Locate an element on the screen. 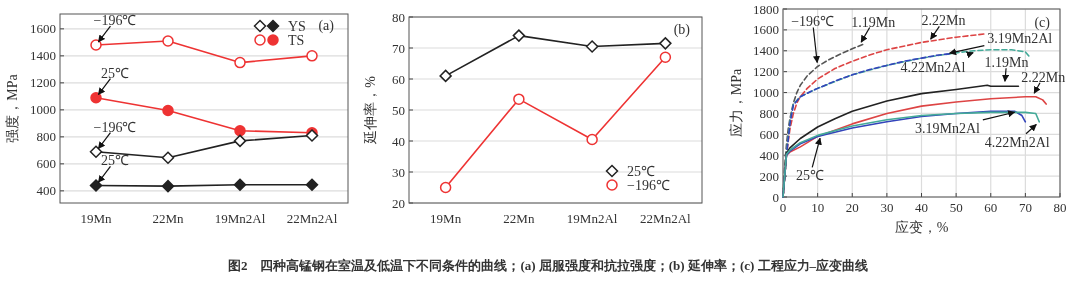 The image size is (1069, 282). x-tick-label: 50 is located at coordinates (956, 207).